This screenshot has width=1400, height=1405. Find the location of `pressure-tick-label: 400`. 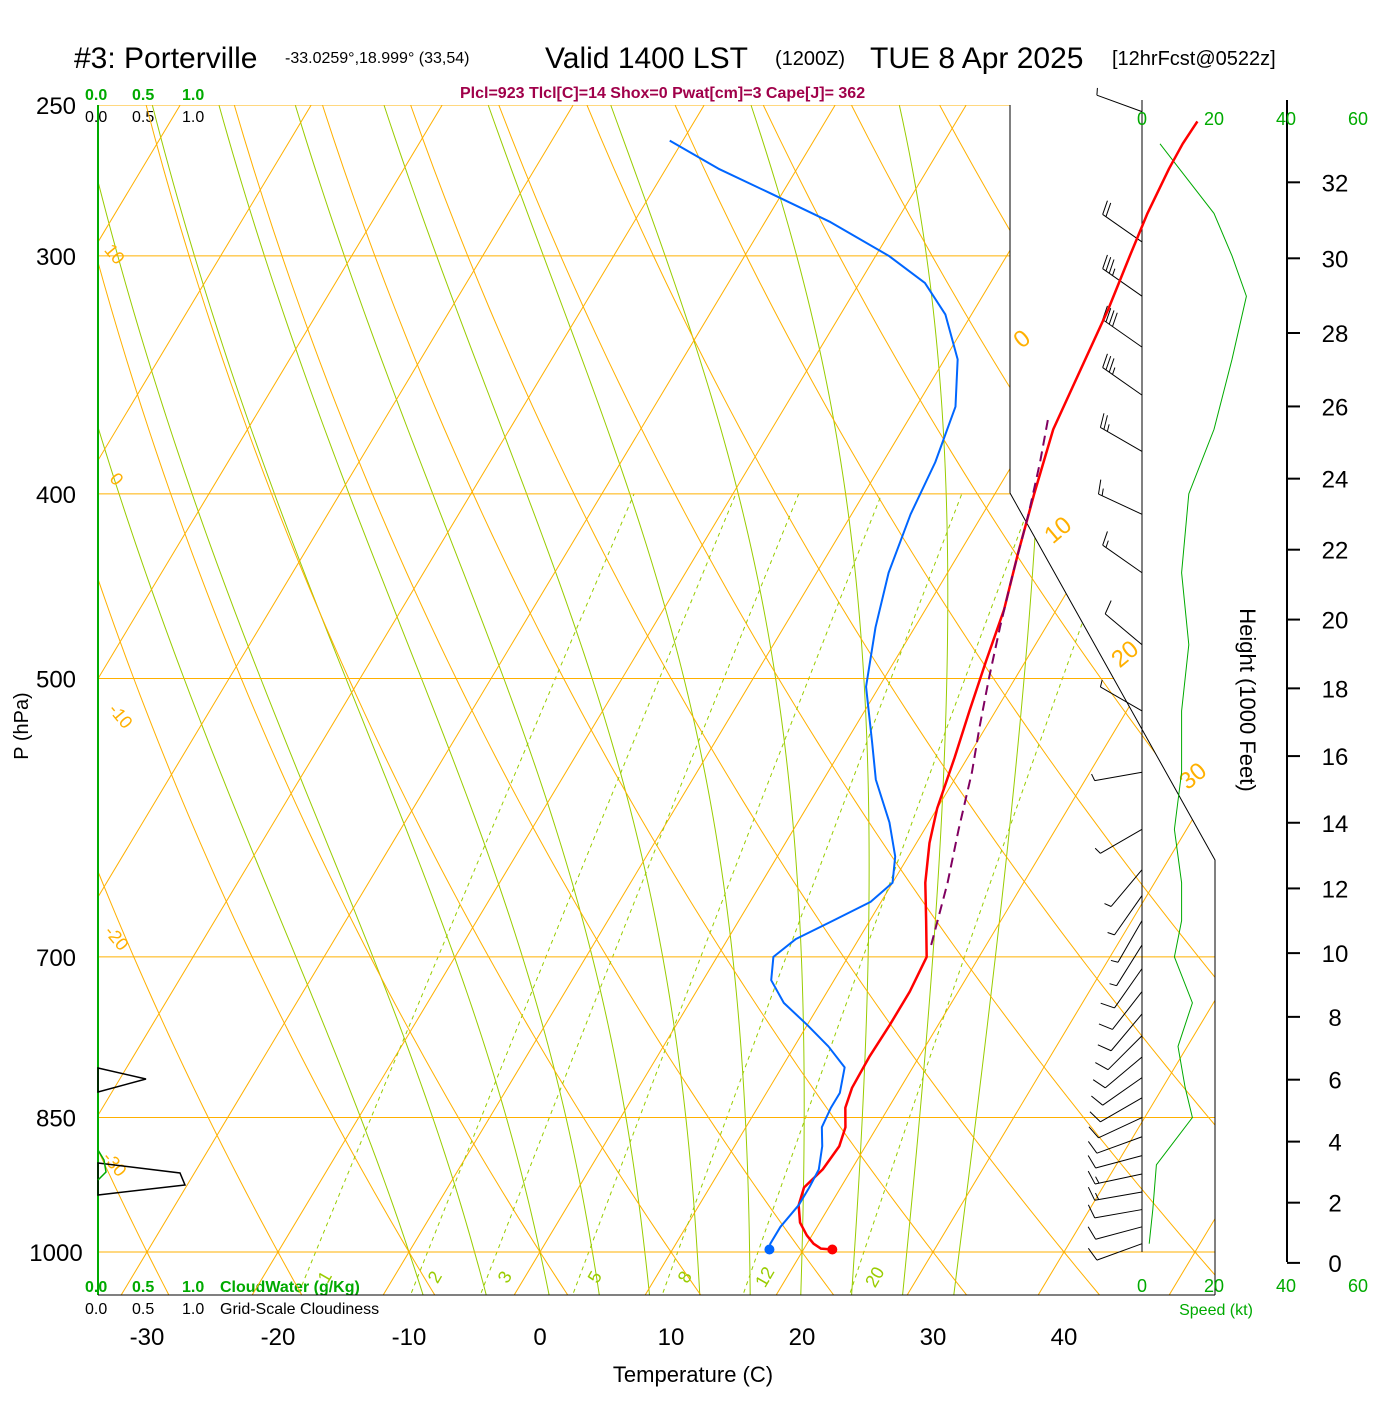

pressure-tick-label: 400 is located at coordinates (56, 495).